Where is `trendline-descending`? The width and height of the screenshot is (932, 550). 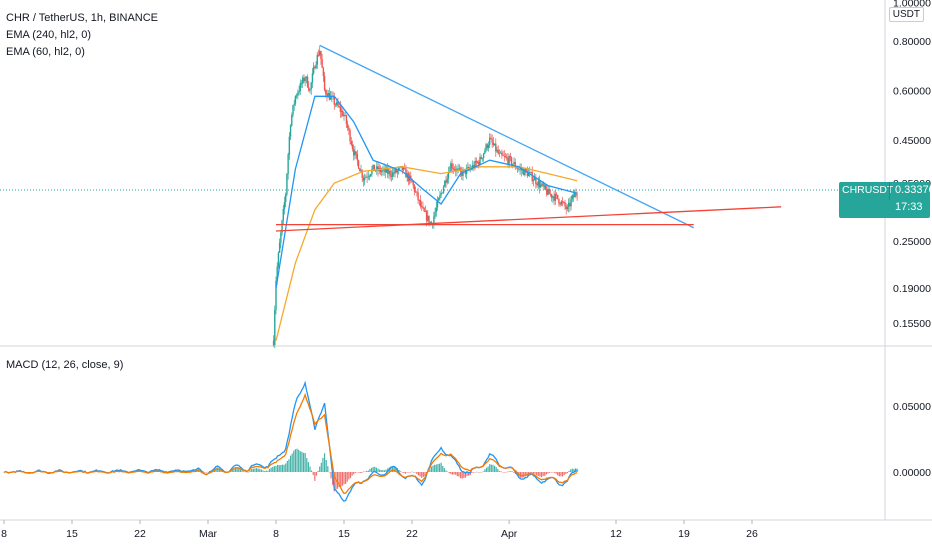
trendline-descending is located at coordinates (506, 136).